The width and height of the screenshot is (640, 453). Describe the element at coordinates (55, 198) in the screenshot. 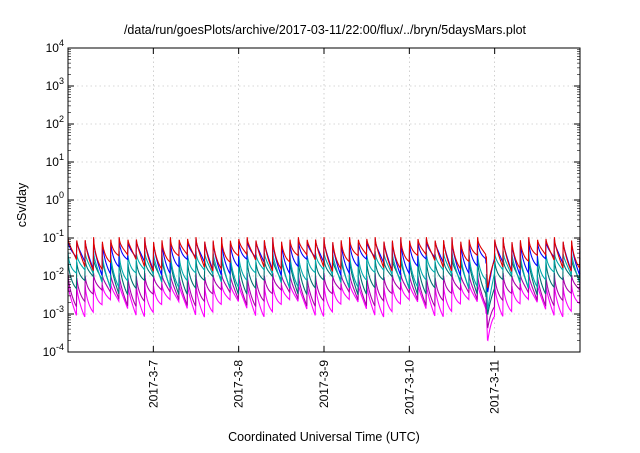

I see `y-tick-label: 10⁰` at that location.